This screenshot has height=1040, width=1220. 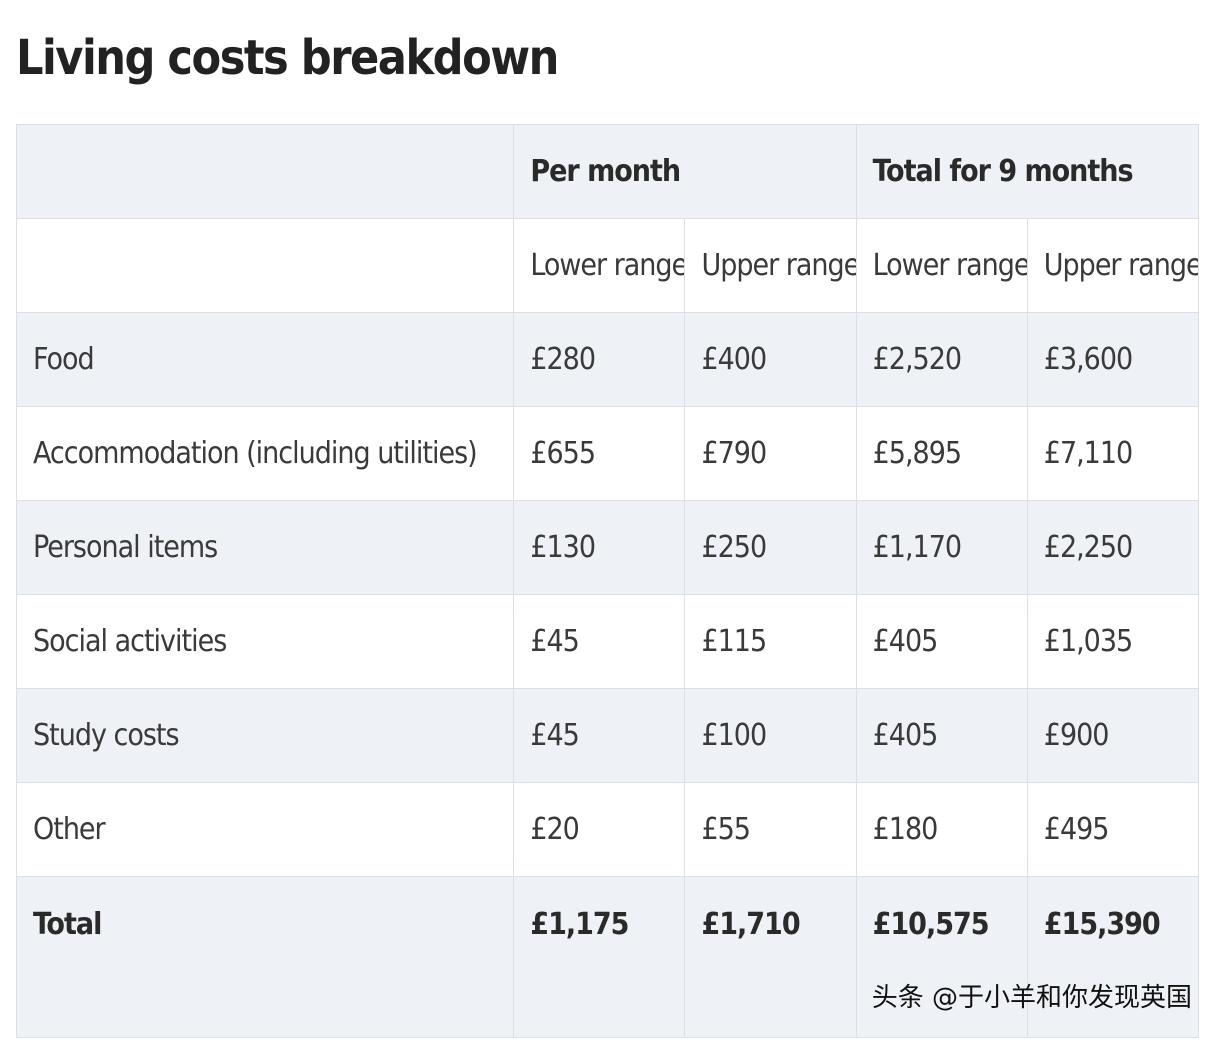 I want to click on row-total-upper: £495, so click(x=1113, y=829).